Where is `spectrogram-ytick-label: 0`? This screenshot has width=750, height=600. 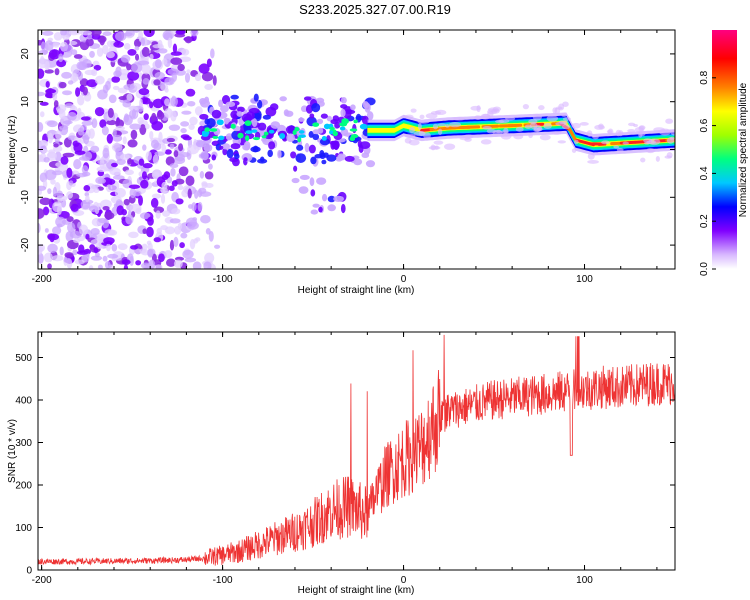 spectrogram-ytick-label: 0 is located at coordinates (25, 149).